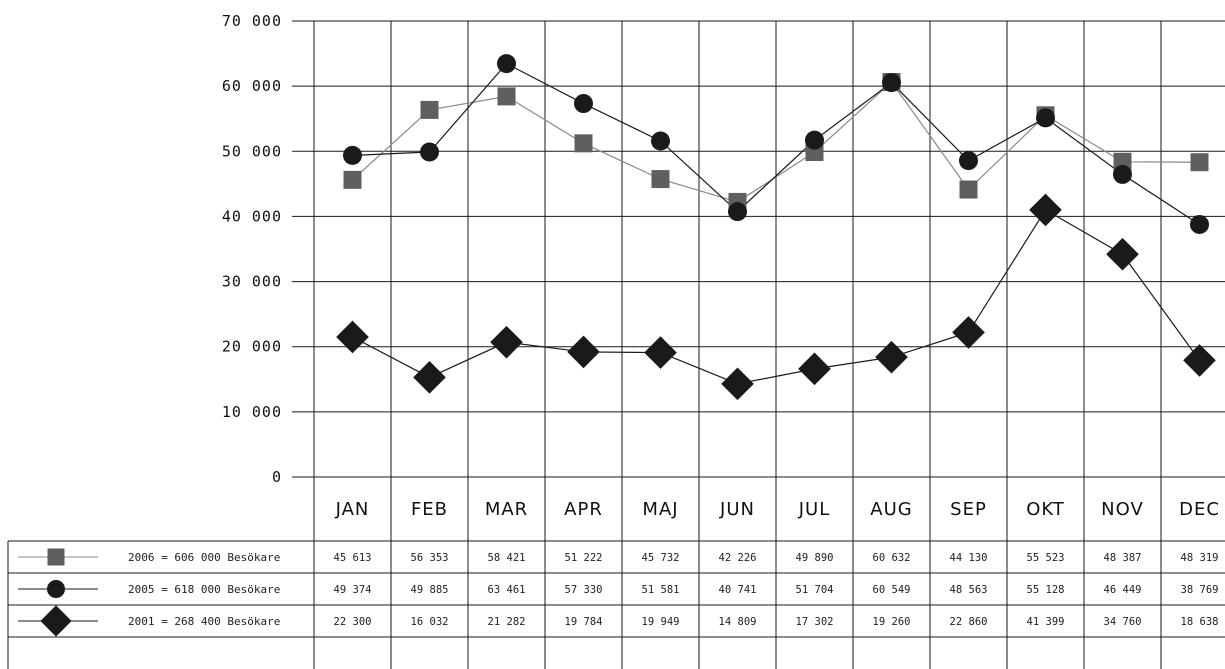 This screenshot has width=1225, height=669. Describe the element at coordinates (1200, 558) in the screenshot. I see `table-cell: 48 319` at that location.